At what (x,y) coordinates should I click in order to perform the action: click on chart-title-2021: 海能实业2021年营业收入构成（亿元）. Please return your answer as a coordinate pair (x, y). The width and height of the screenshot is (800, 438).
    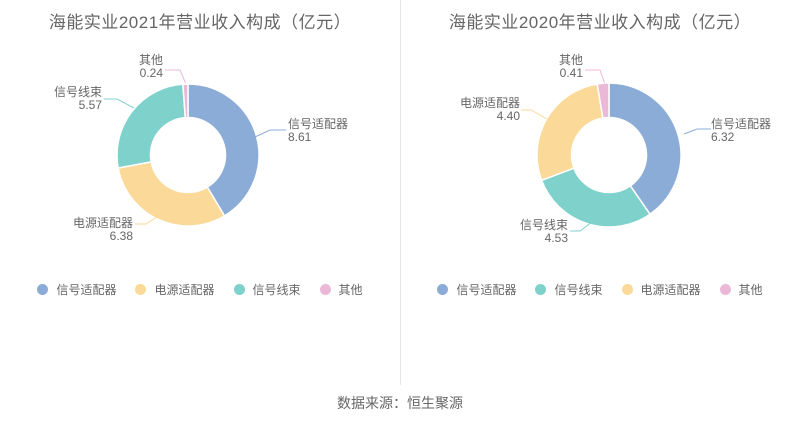
    Looking at the image, I should click on (200, 22).